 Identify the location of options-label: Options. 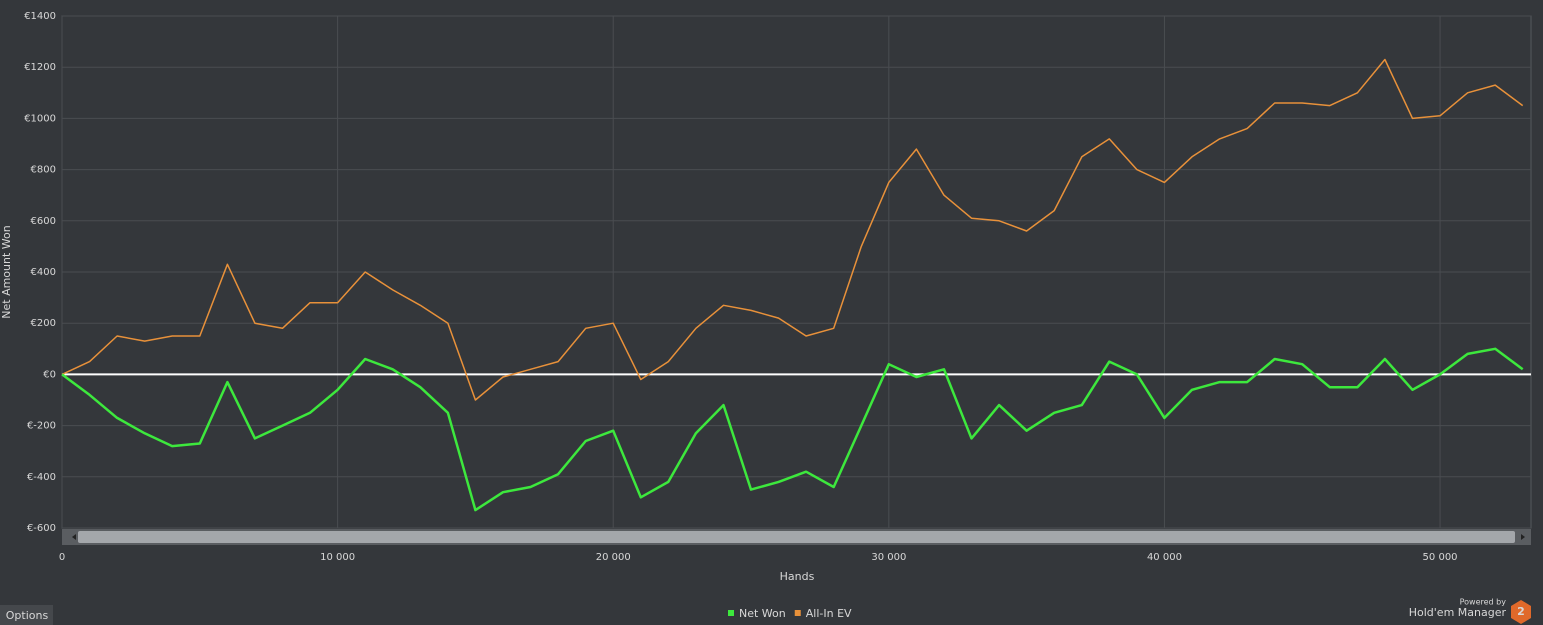
(27, 615).